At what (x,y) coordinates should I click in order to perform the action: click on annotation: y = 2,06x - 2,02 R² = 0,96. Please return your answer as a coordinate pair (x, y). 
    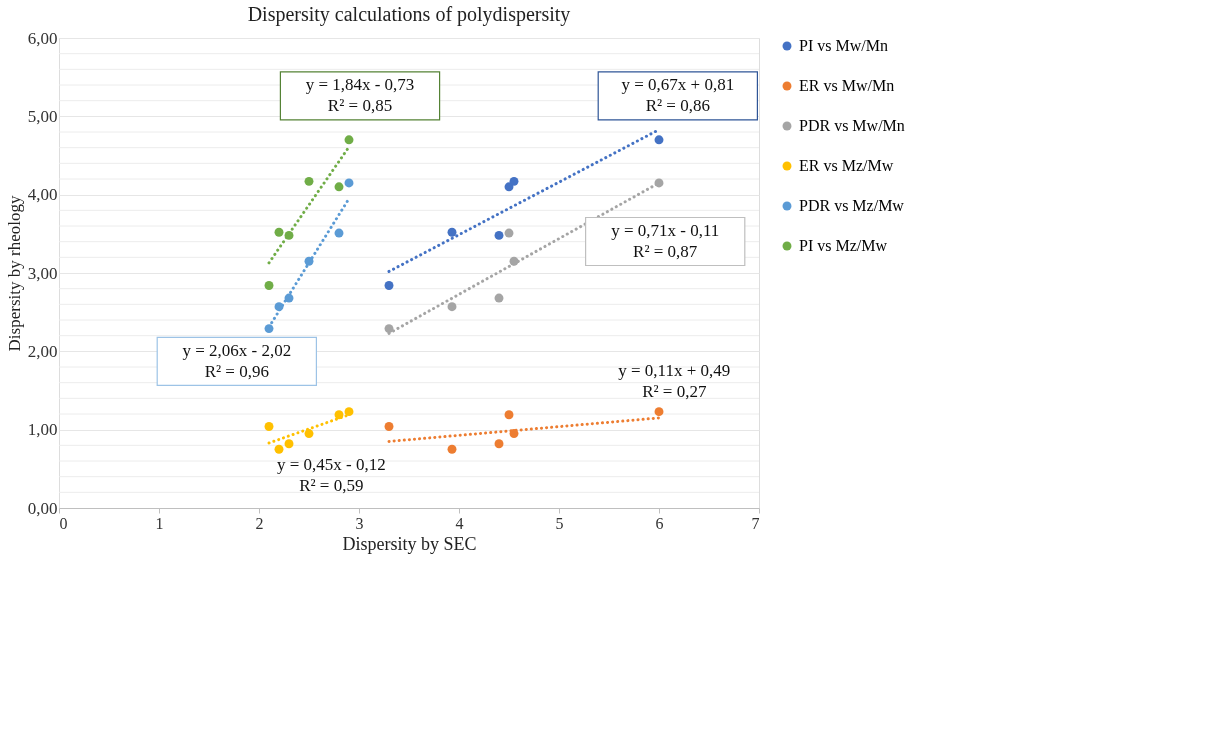
    Looking at the image, I should click on (237, 360).